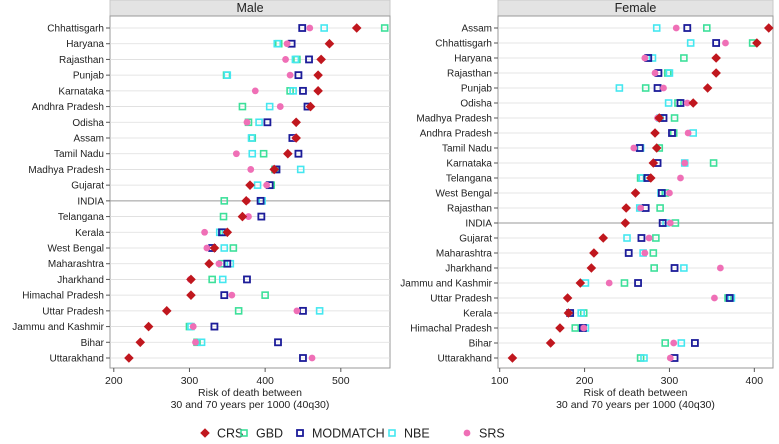  I want to click on female-state-label: Maharashtra, so click(464, 254).